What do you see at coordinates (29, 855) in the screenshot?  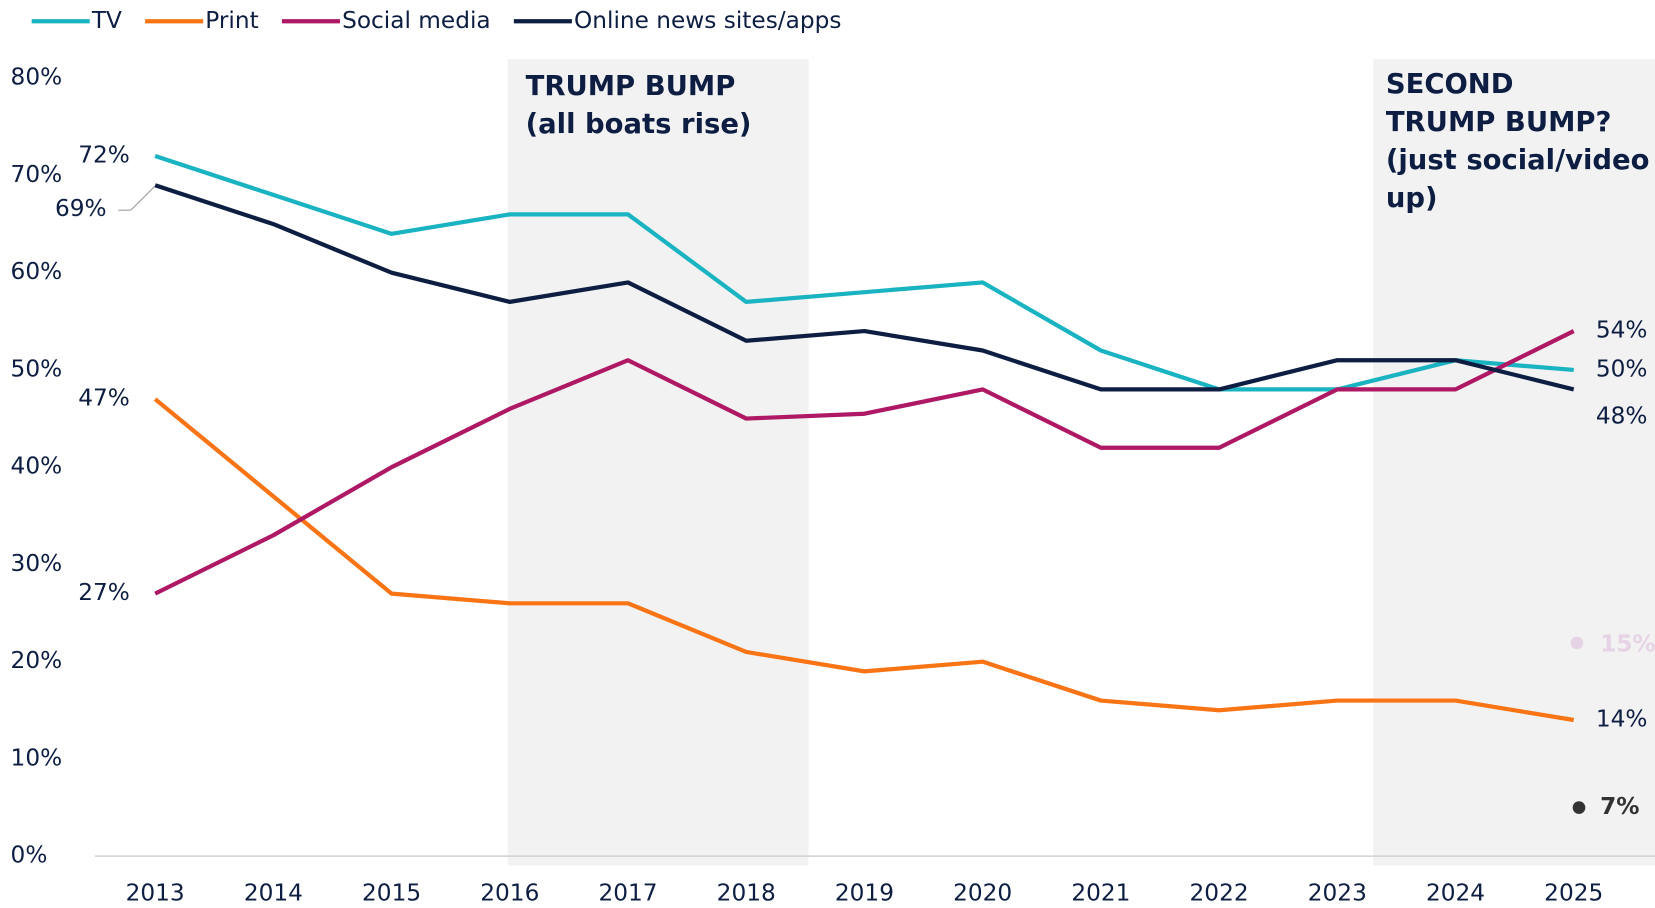 I see `y-tick-label: 0%` at bounding box center [29, 855].